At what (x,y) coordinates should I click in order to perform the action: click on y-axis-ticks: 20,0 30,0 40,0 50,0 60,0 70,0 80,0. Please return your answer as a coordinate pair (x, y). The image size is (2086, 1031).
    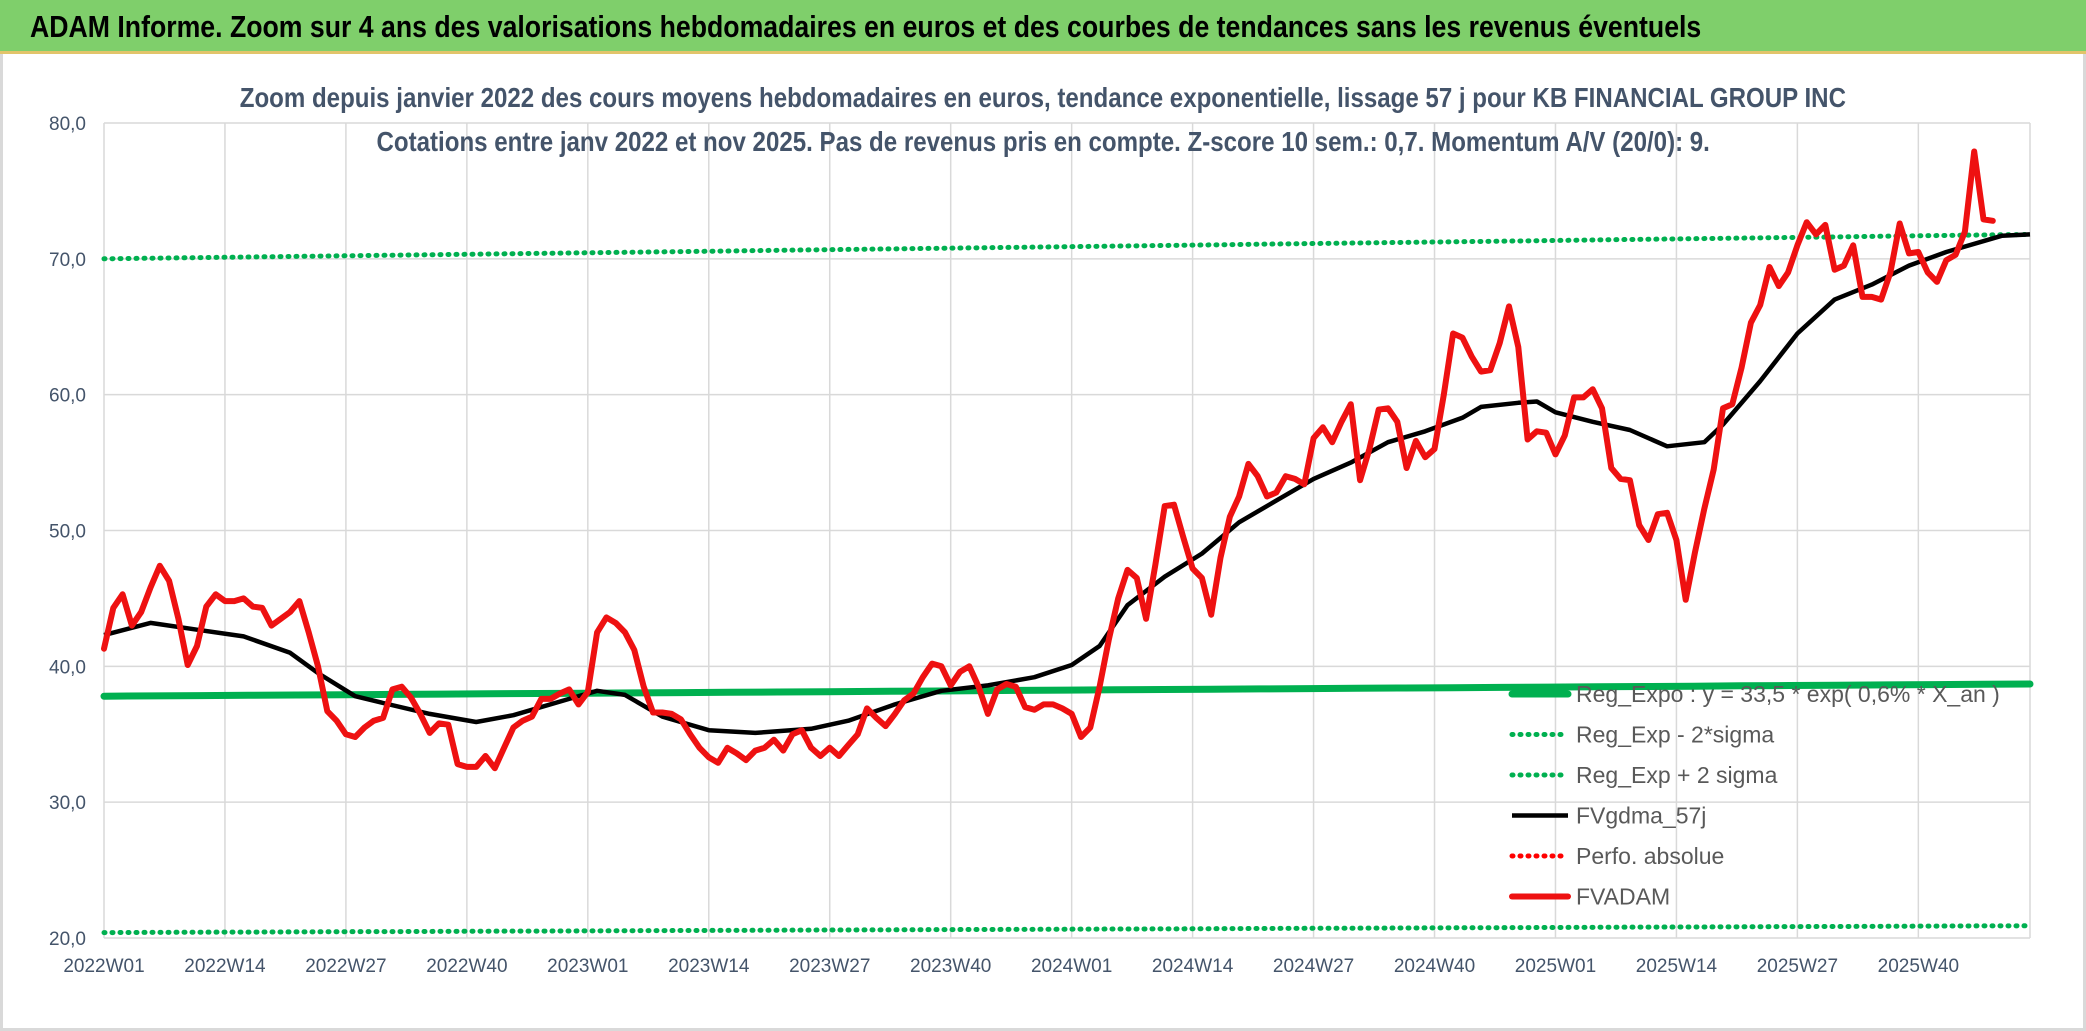
    Looking at the image, I should click on (67, 532).